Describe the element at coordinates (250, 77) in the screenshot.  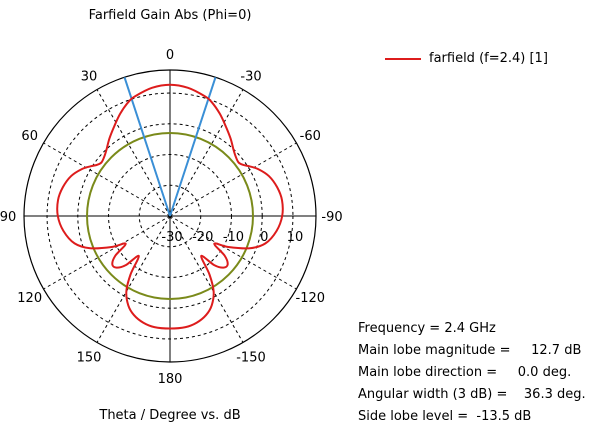
I see `angle-tick-label: -30` at that location.